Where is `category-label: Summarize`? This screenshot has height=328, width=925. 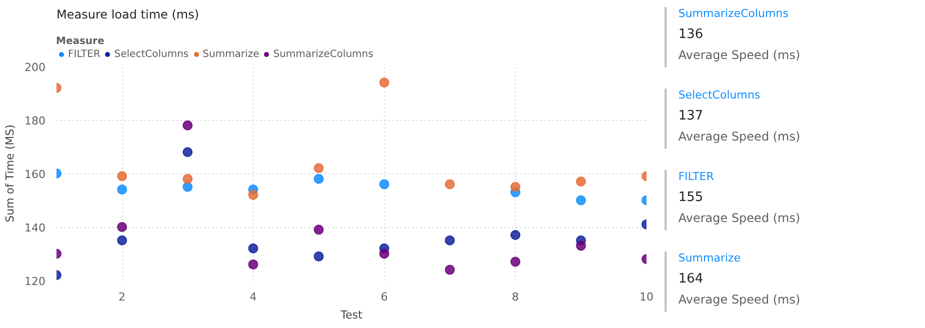
category-label: Summarize is located at coordinates (709, 258).